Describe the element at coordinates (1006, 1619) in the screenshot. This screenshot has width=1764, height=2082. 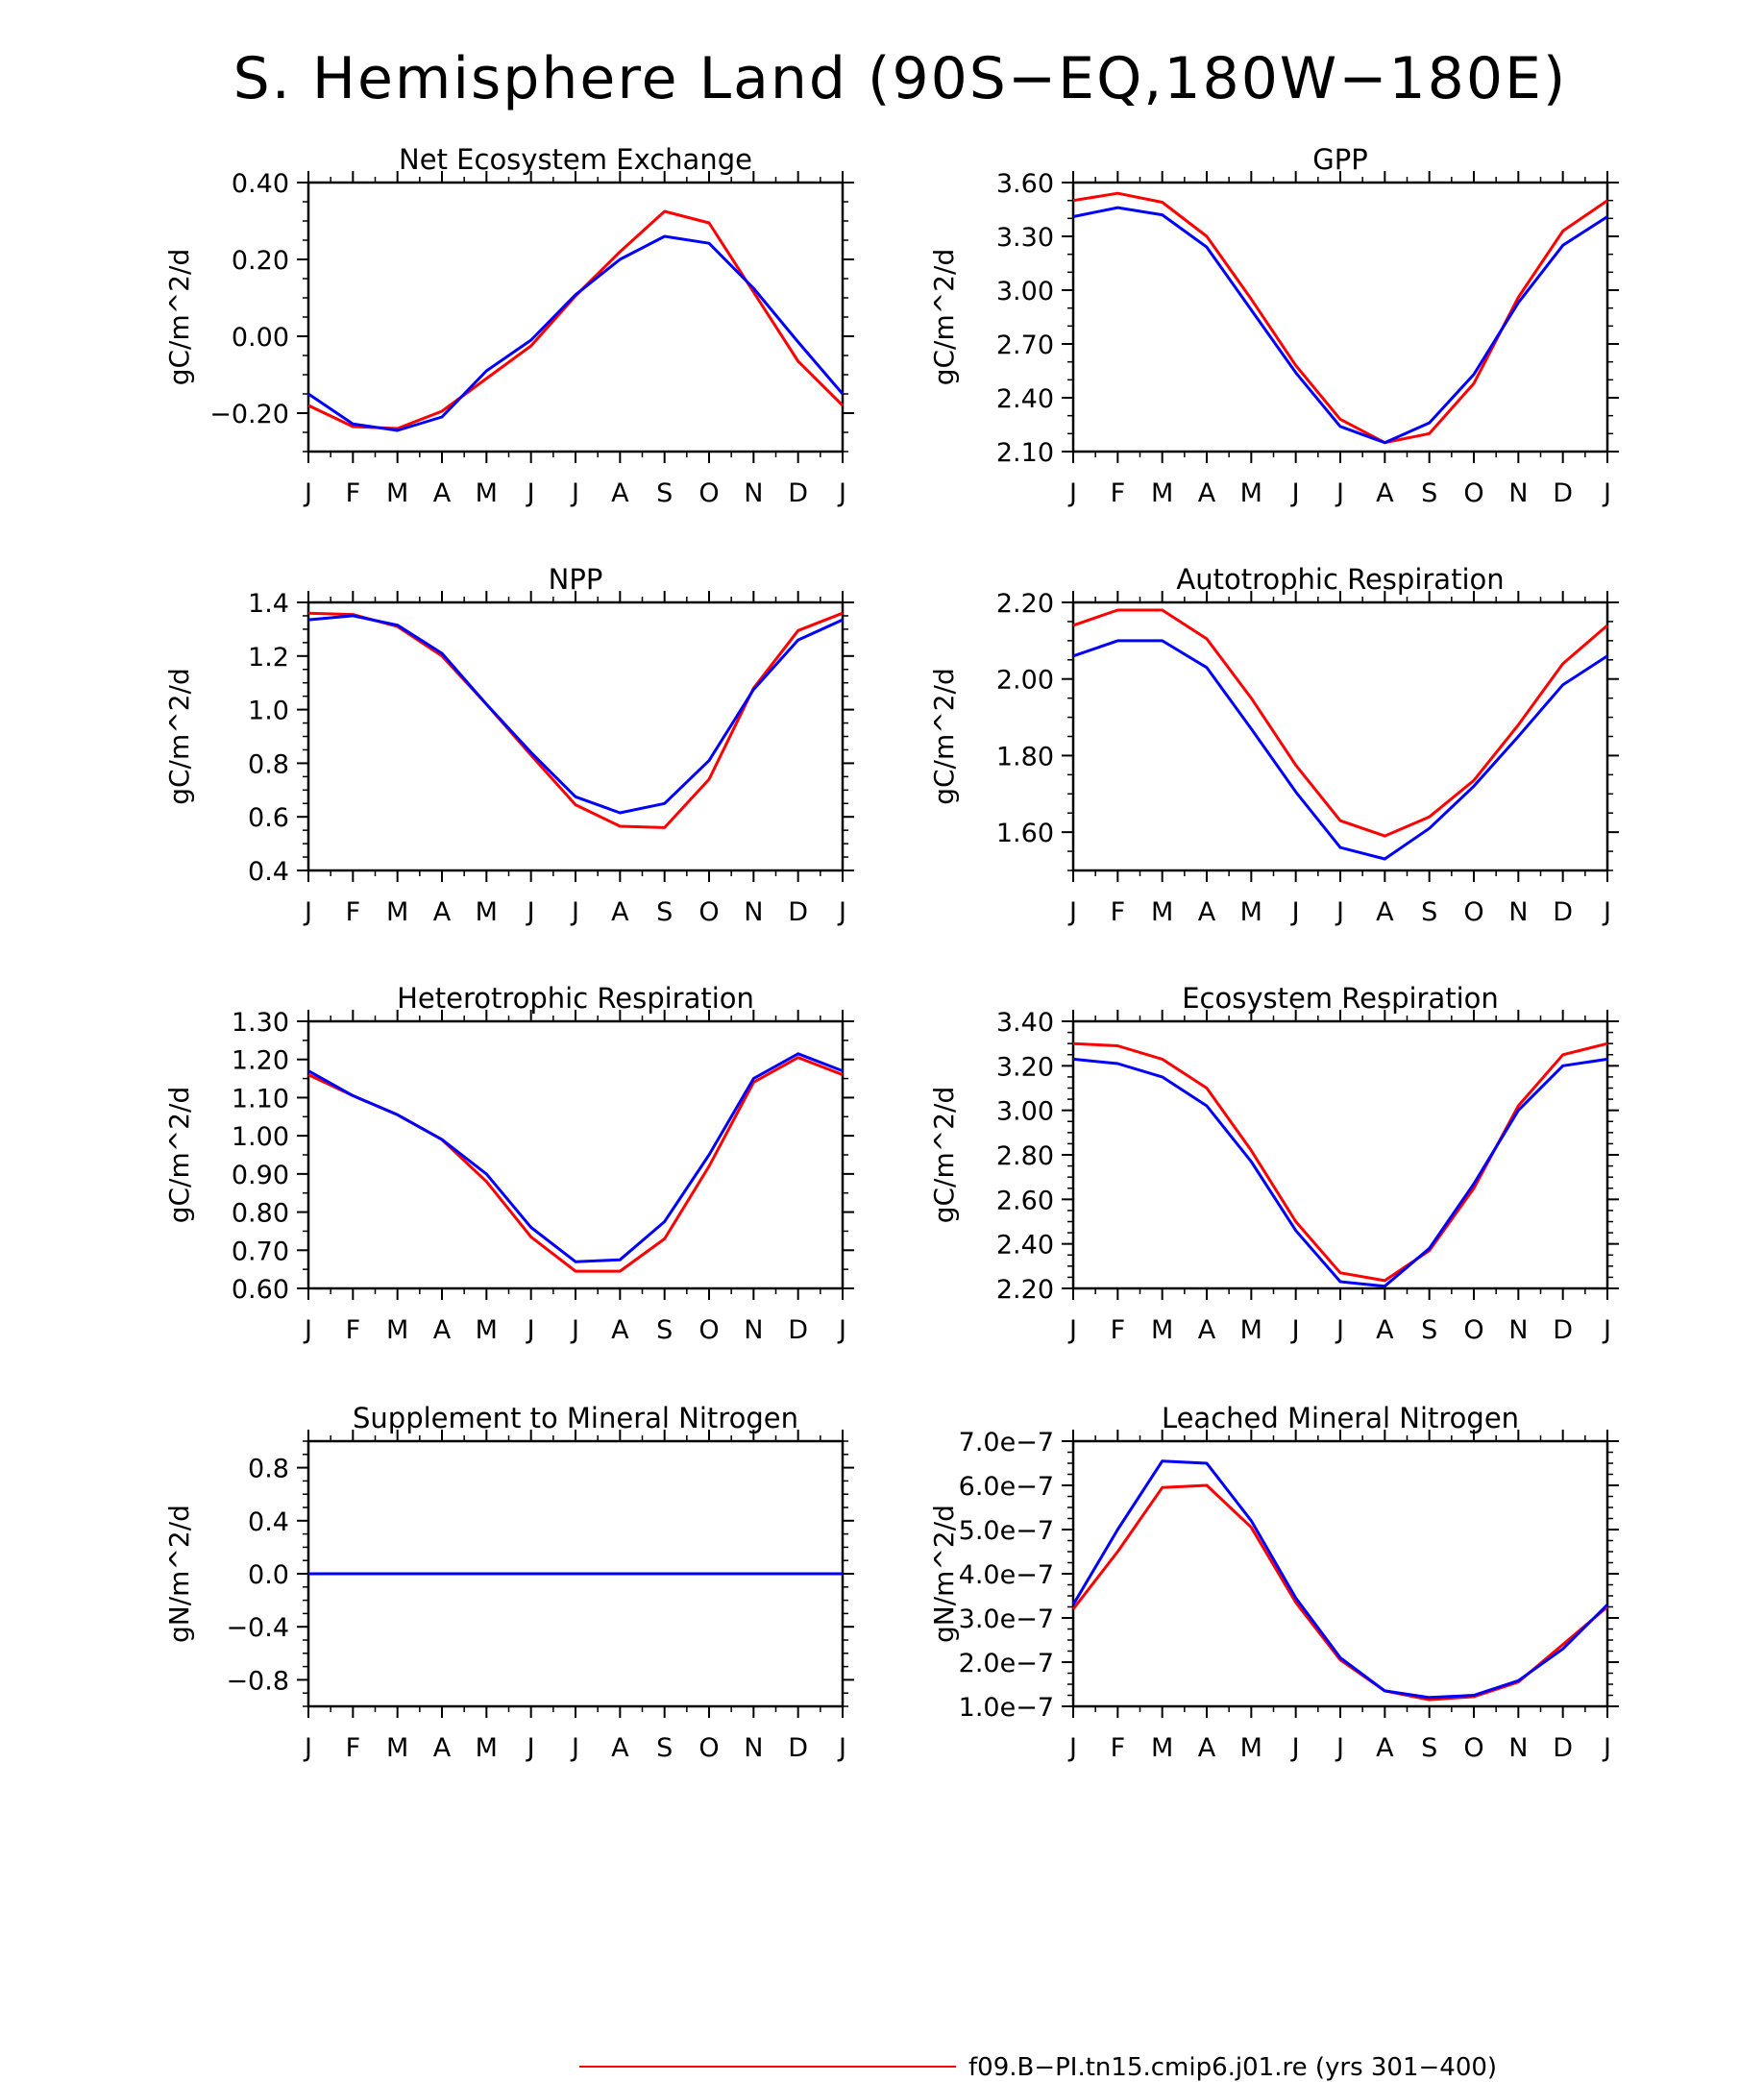
I see `y-tick-label: 3.0e−7` at that location.